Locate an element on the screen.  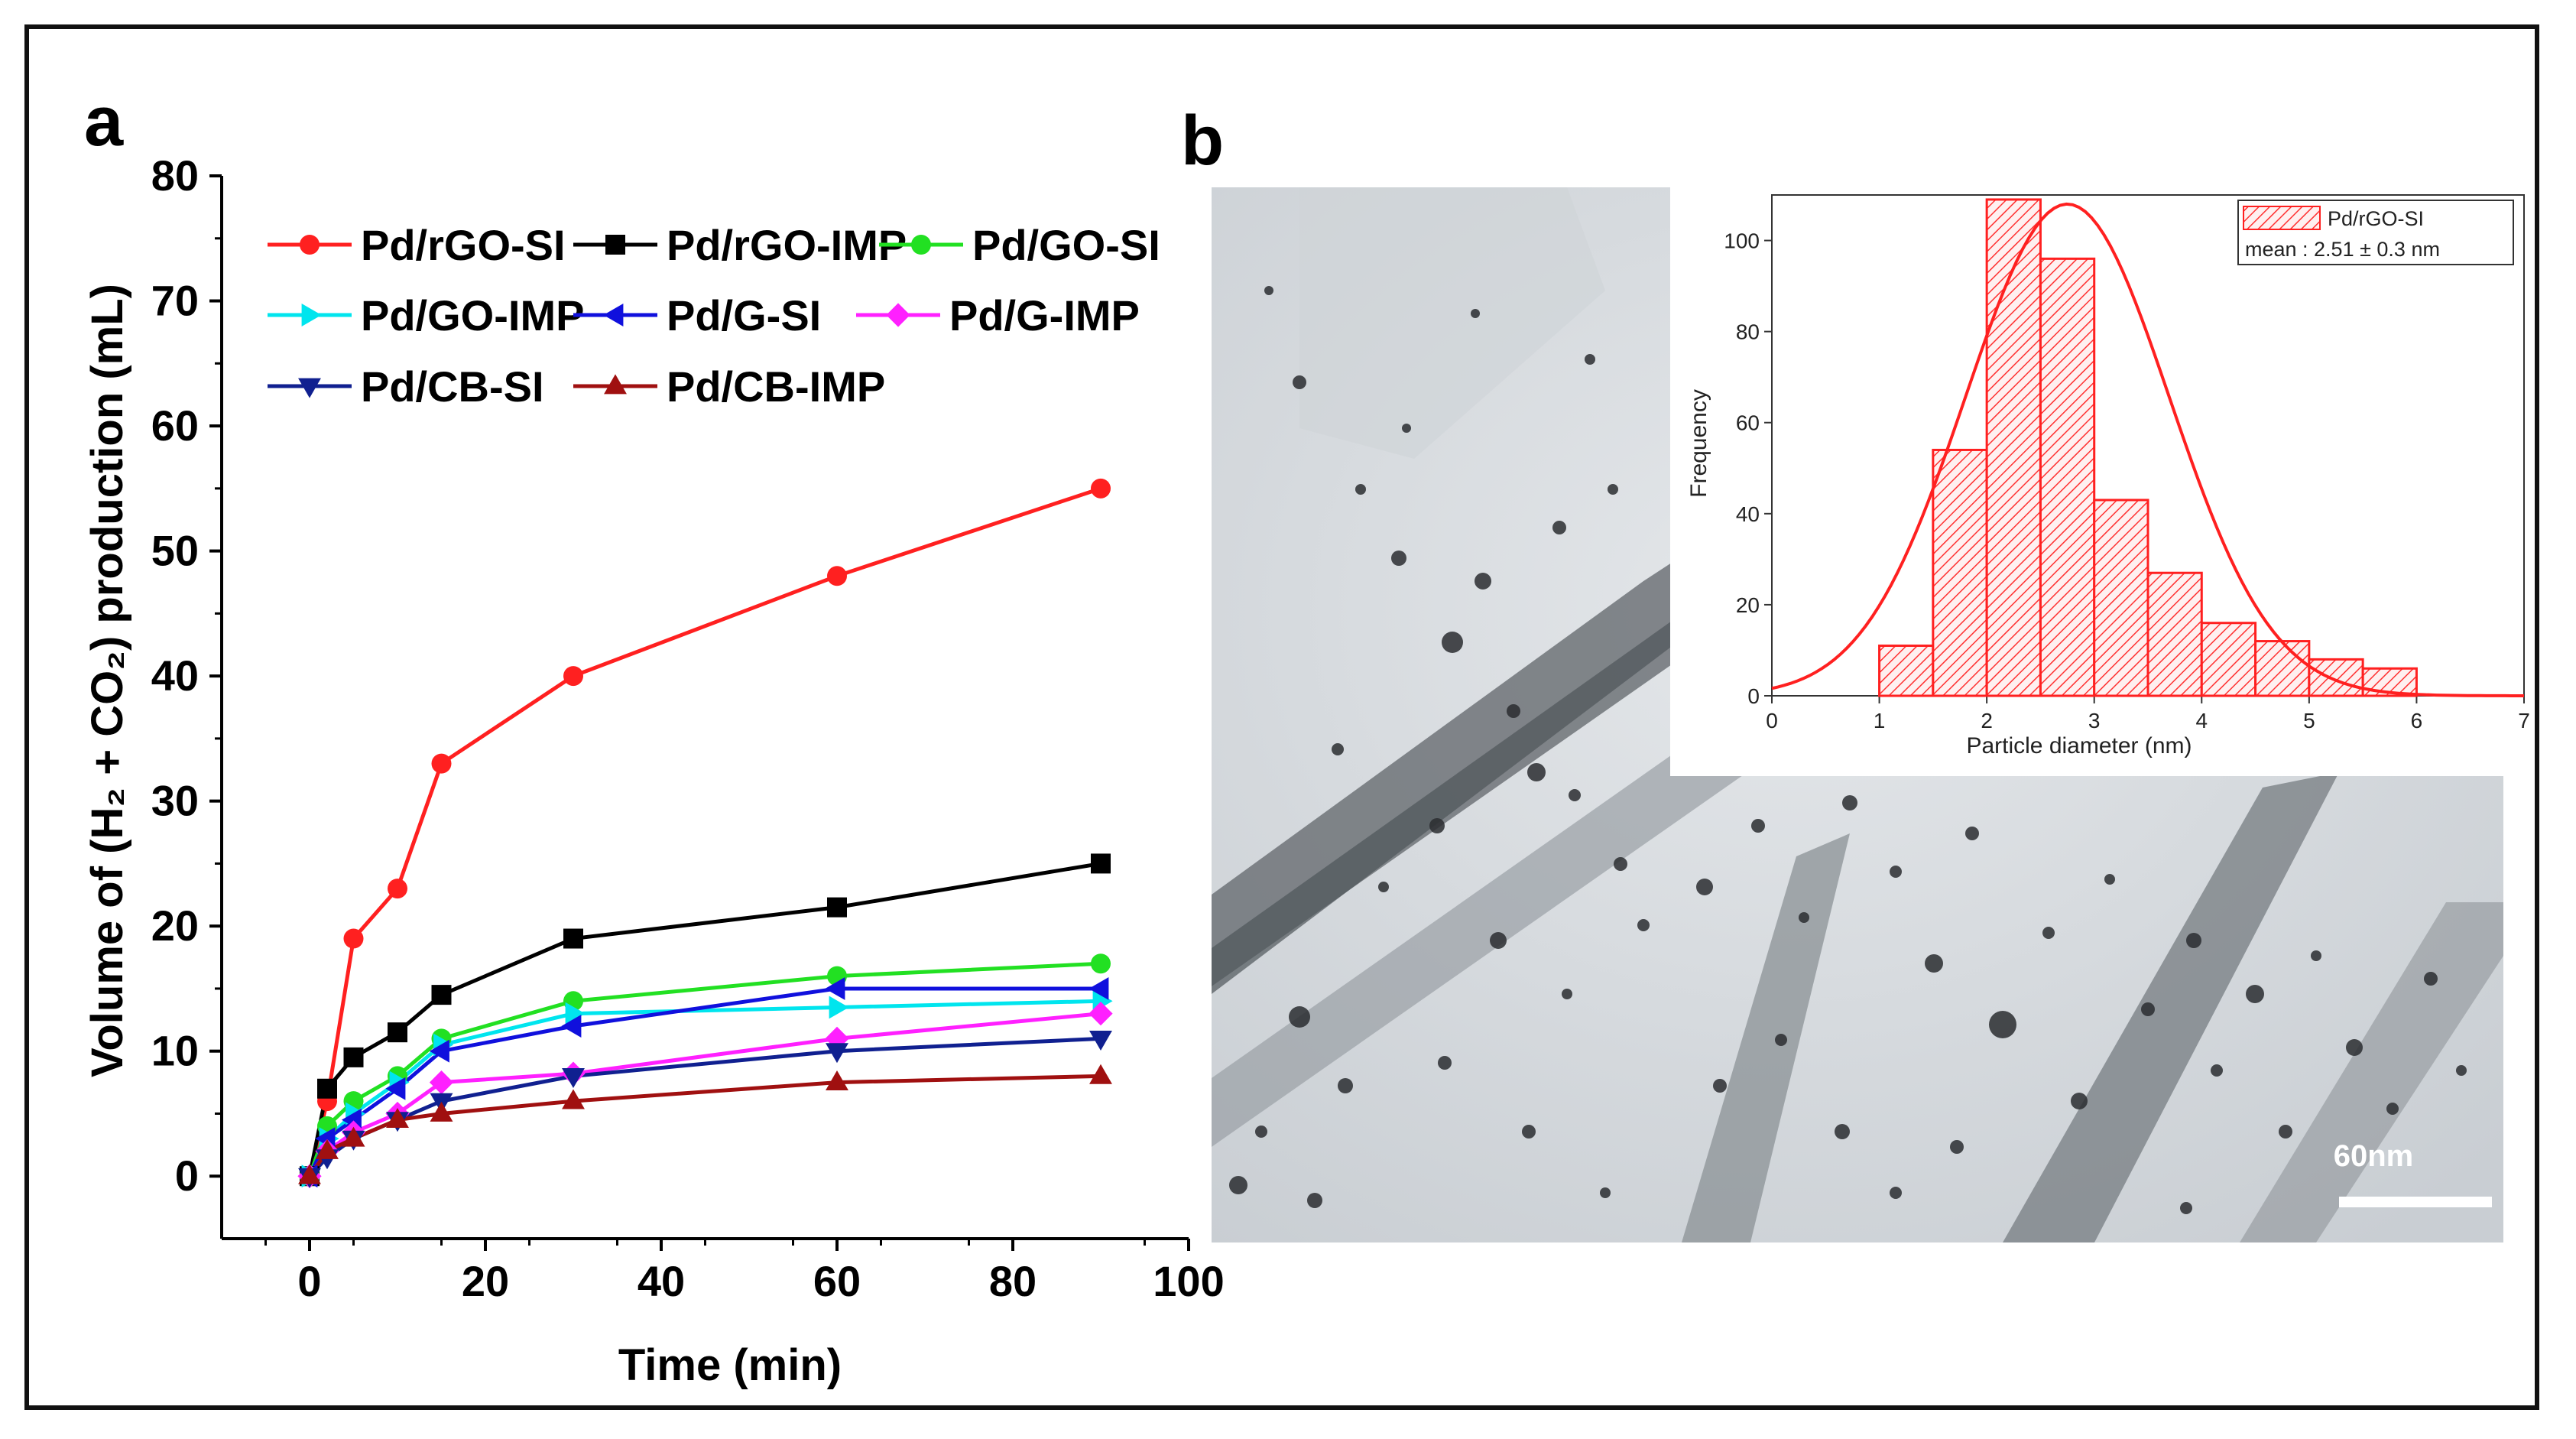
legend-marker-pd-rgo-imp is located at coordinates (615, 245).